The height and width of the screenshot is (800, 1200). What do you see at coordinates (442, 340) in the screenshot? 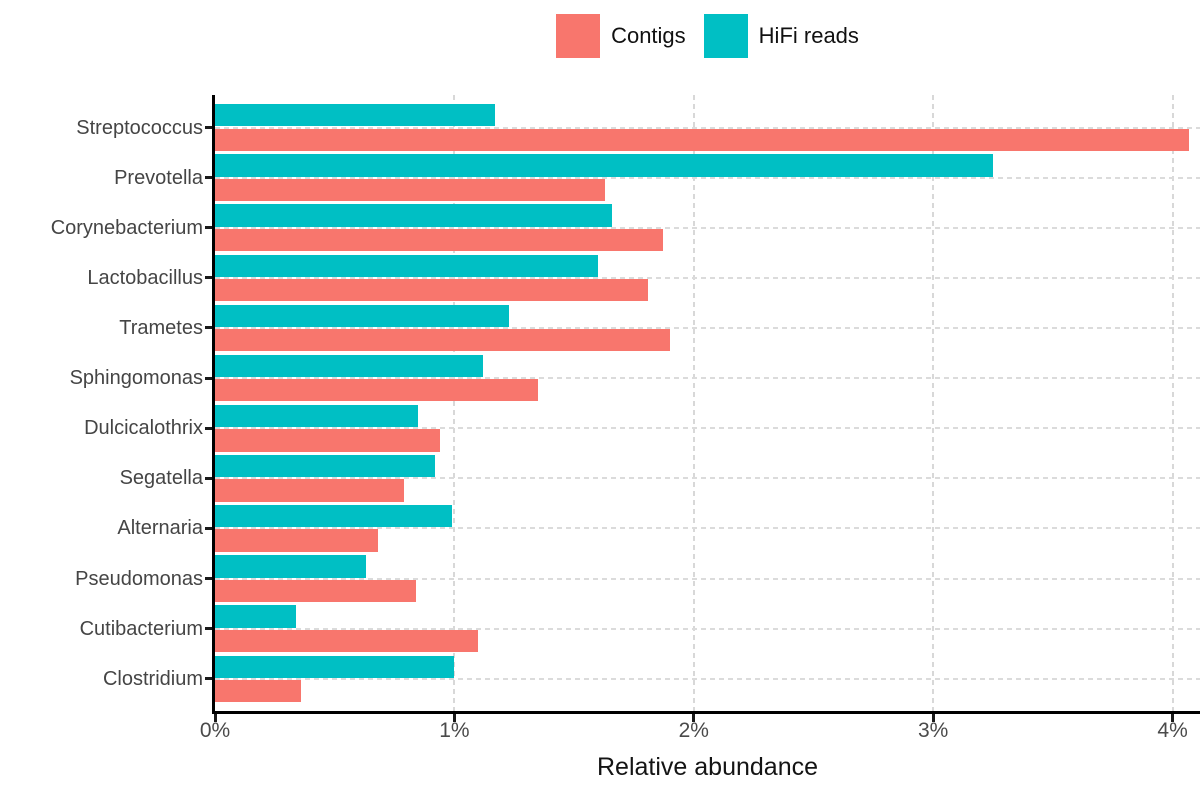
I see `bar-contigs-trametes` at bounding box center [442, 340].